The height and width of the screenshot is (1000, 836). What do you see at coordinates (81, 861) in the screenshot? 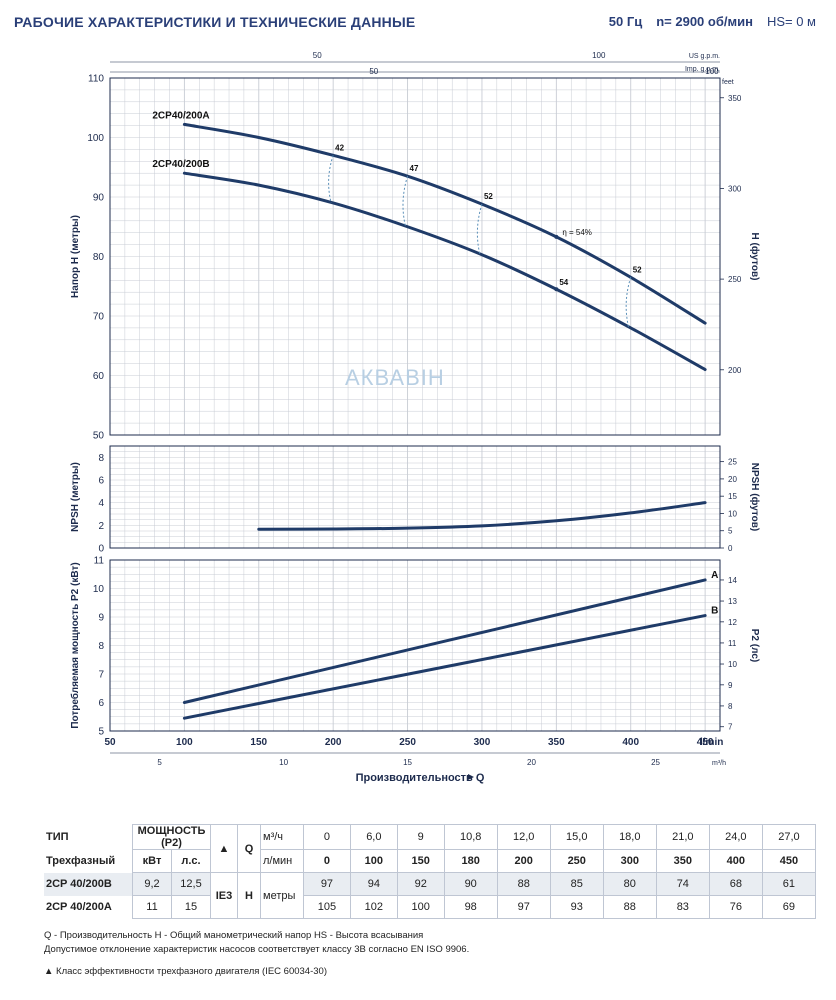
I see `th-phase: Трехфазный` at bounding box center [81, 861].